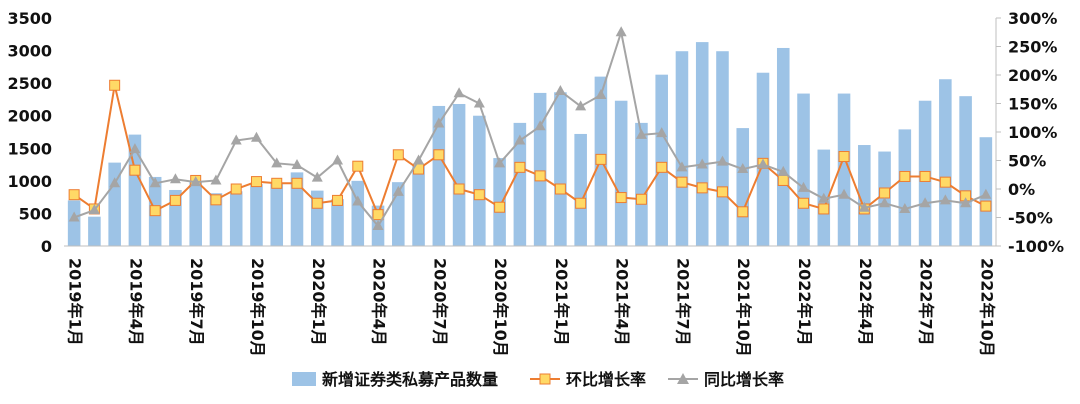 The height and width of the screenshot is (404, 1080). I want to click on x-tick-label: 2022年1月, so click(804, 302).